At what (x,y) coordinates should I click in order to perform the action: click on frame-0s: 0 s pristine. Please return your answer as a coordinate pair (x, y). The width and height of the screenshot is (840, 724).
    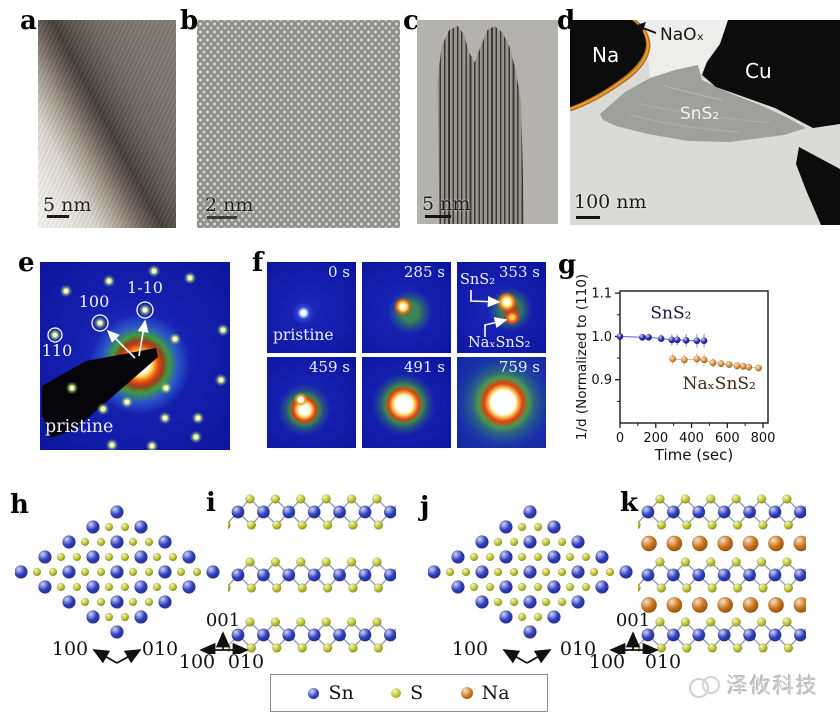
    Looking at the image, I should click on (311, 307).